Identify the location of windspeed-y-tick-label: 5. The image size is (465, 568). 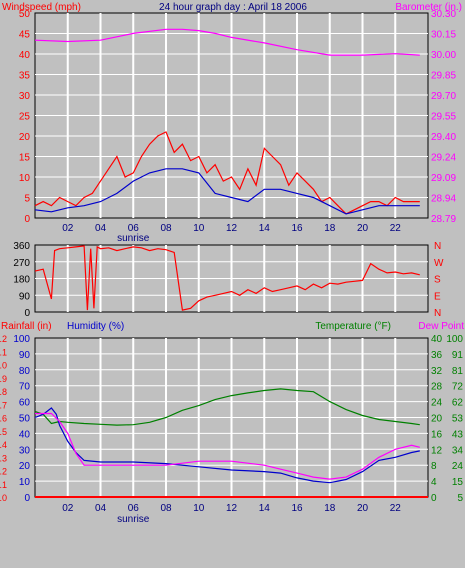
(27, 199).